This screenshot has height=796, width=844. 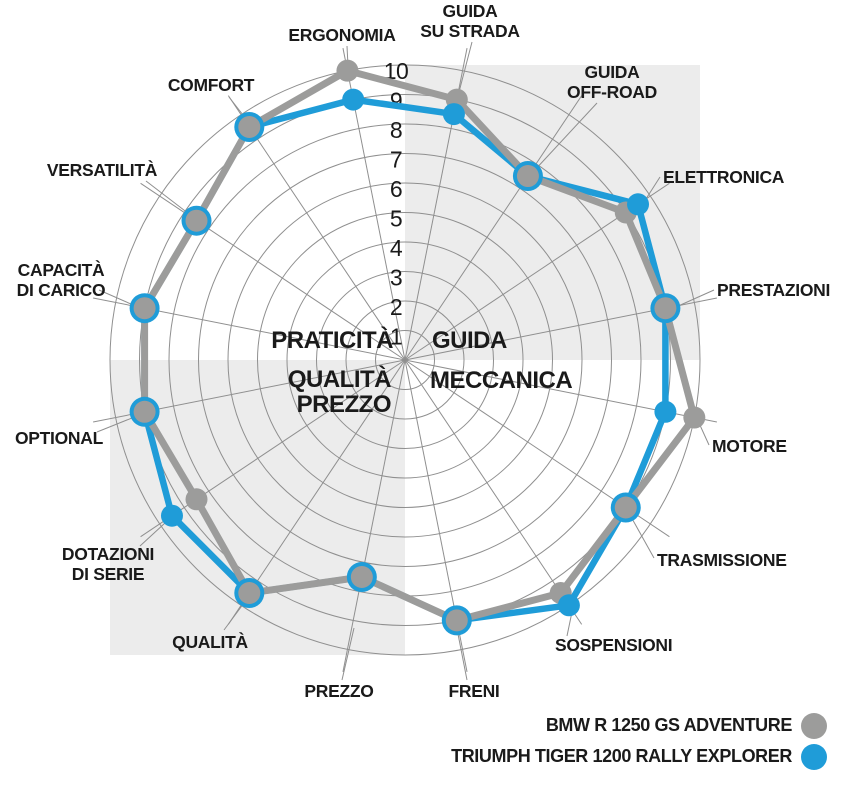 I want to click on category-label: QUALITÀ, so click(x=210, y=641).